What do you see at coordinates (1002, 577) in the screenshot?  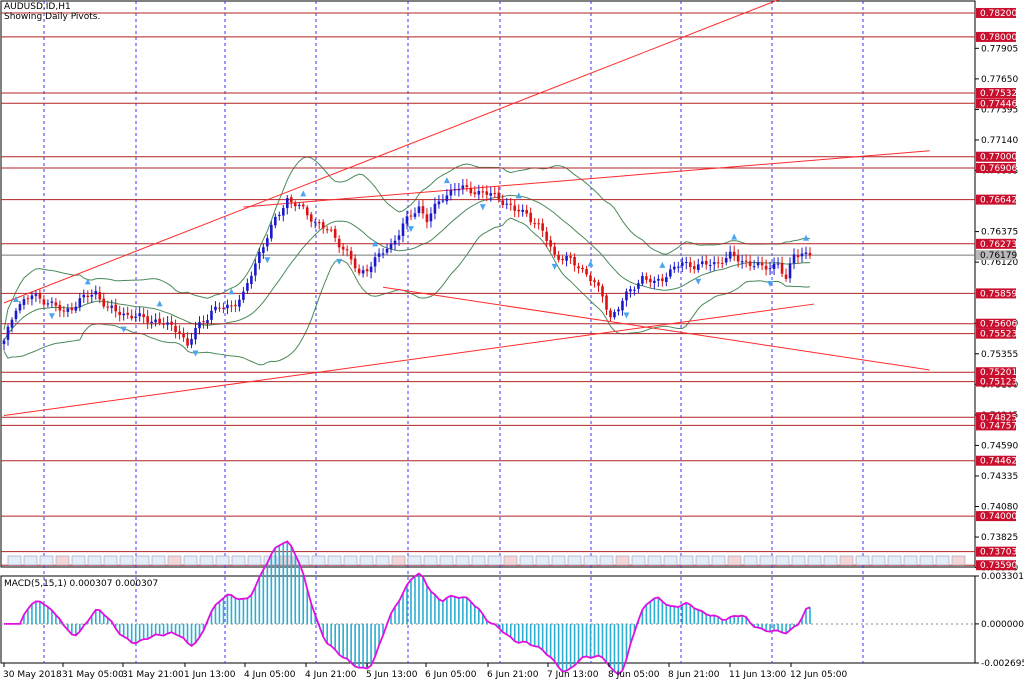 I see `macd-tick-label: 0.003301` at bounding box center [1002, 577].